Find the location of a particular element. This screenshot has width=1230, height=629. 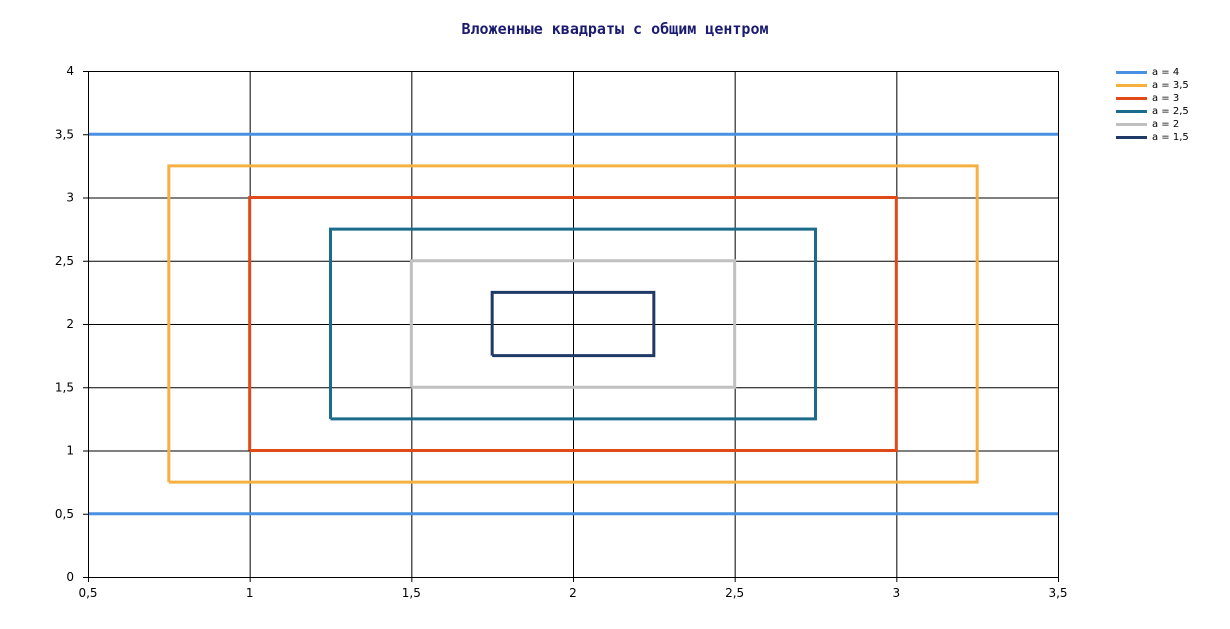

legend-label: a = 3 is located at coordinates (1166, 98).